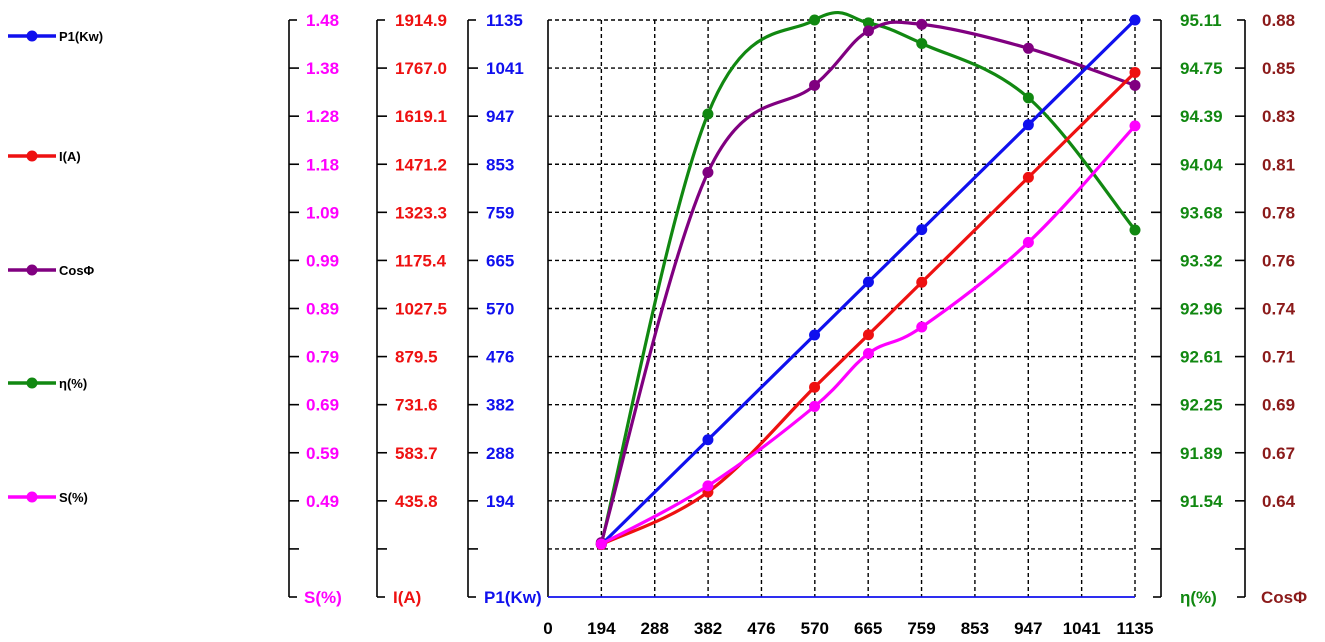 The width and height of the screenshot is (1325, 642). What do you see at coordinates (73, 497) in the screenshot?
I see `legend-label: S(%)` at bounding box center [73, 497].